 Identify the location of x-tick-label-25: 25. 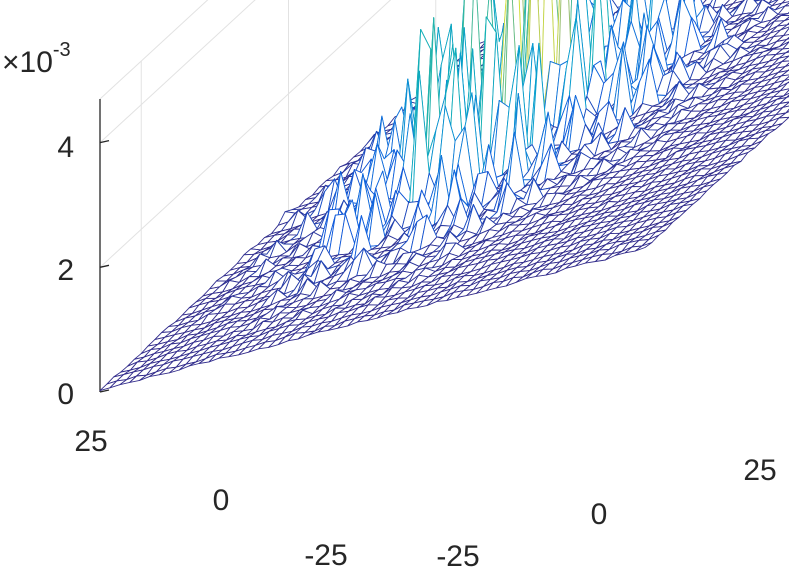
(759, 470).